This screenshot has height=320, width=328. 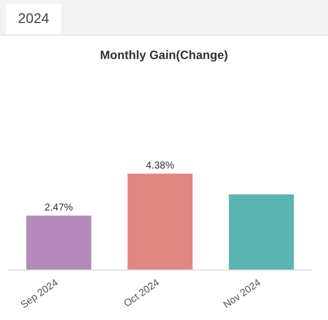 I want to click on data-label: 2.47%, so click(x=59, y=208).